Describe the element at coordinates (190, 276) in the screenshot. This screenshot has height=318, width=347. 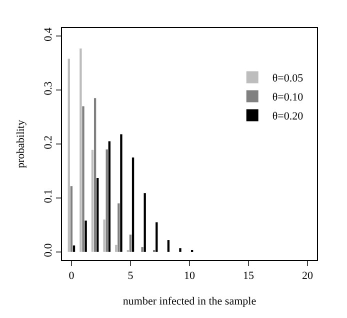
I see `x-tick-label: 10` at that location.